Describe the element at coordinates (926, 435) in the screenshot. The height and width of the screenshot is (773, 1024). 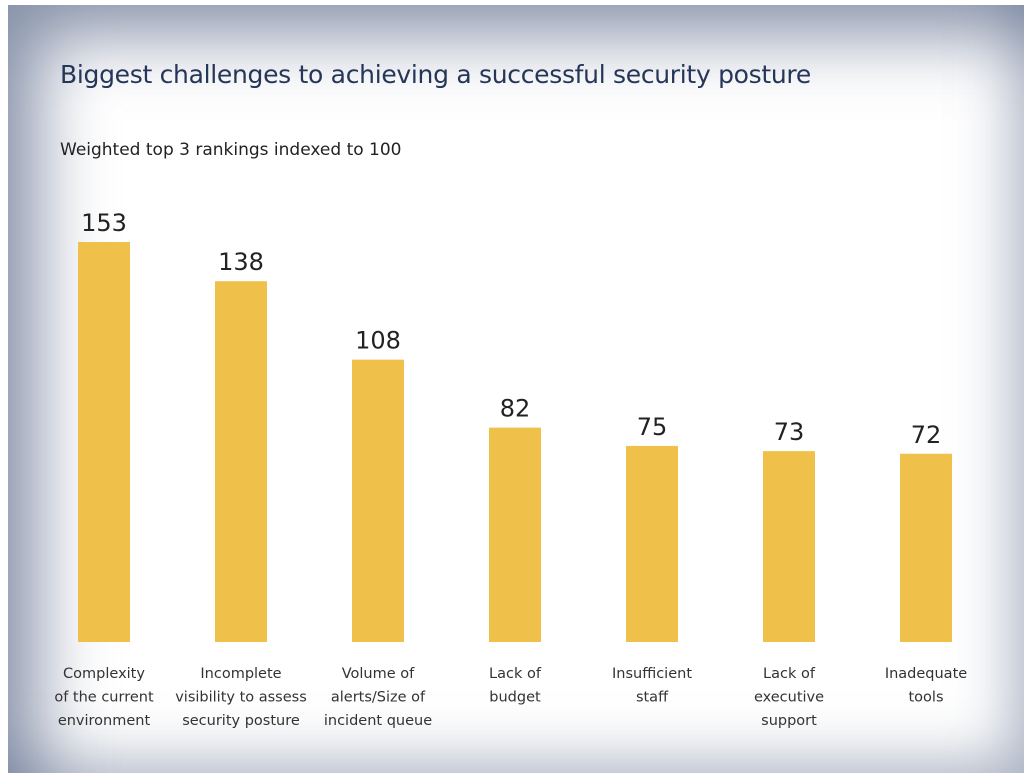
I see `data-label: 72` at that location.